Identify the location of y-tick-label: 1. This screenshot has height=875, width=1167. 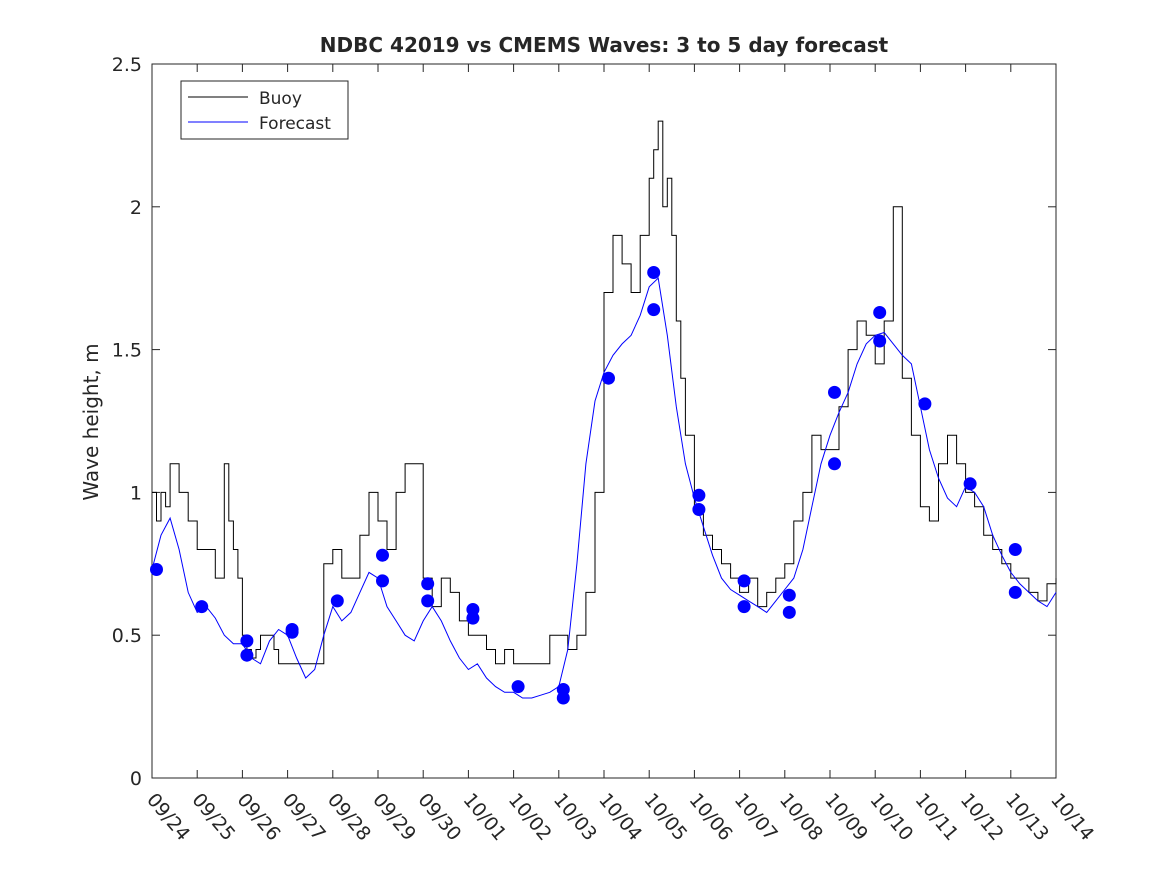
(136, 493).